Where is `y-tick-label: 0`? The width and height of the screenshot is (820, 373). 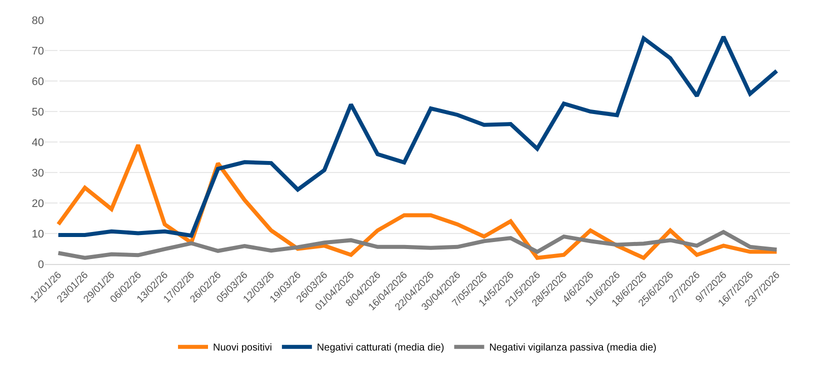
y-tick-label: 0 is located at coordinates (41, 264).